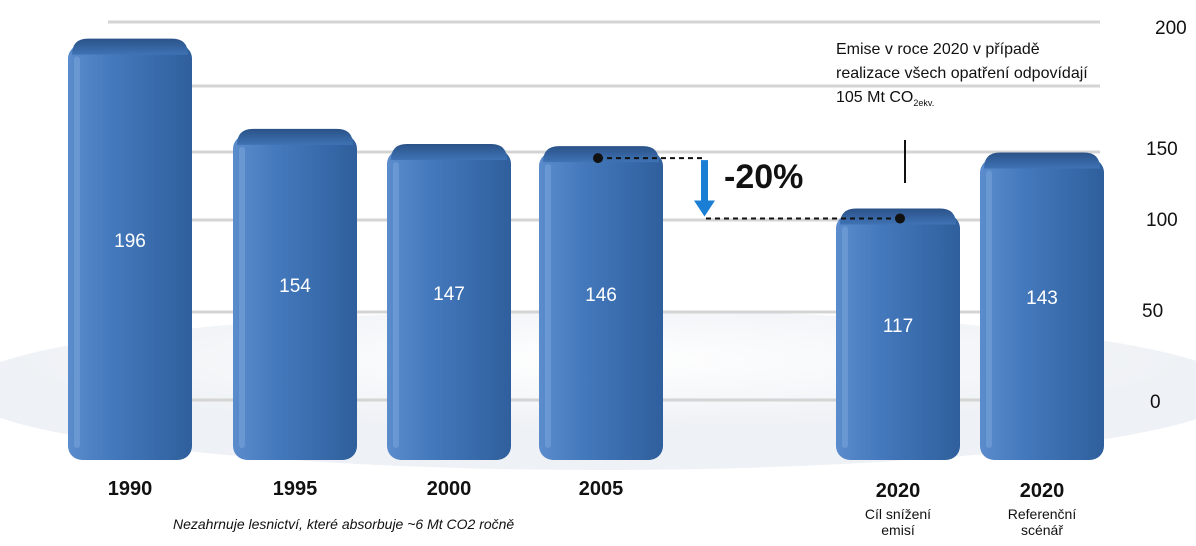  Describe the element at coordinates (295, 489) in the screenshot. I see `x-tick-label: 1995` at that location.